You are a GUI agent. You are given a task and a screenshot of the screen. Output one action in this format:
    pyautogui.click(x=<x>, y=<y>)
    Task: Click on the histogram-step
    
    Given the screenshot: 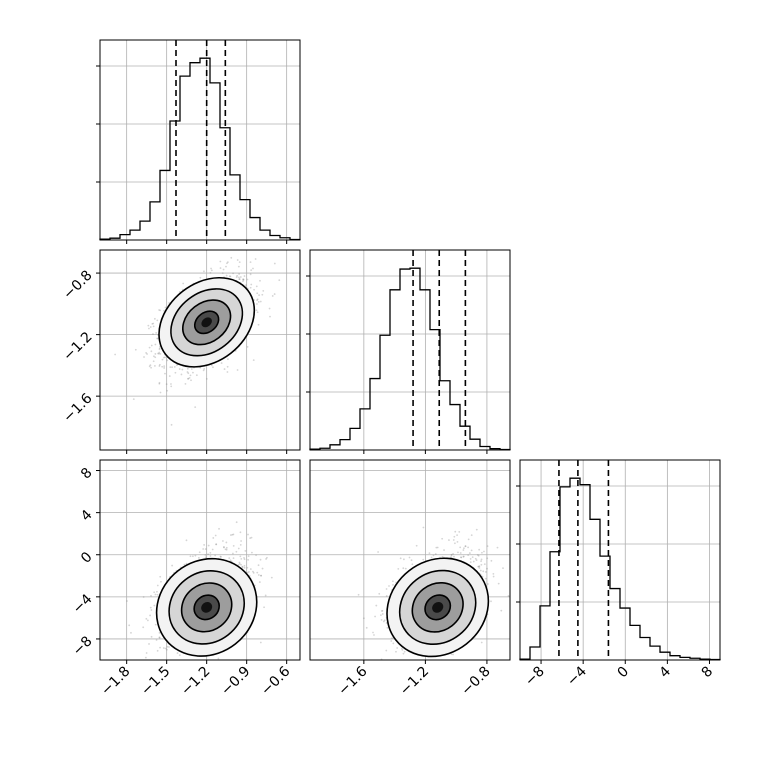 What is the action you would take?
    pyautogui.click(x=200, y=149)
    